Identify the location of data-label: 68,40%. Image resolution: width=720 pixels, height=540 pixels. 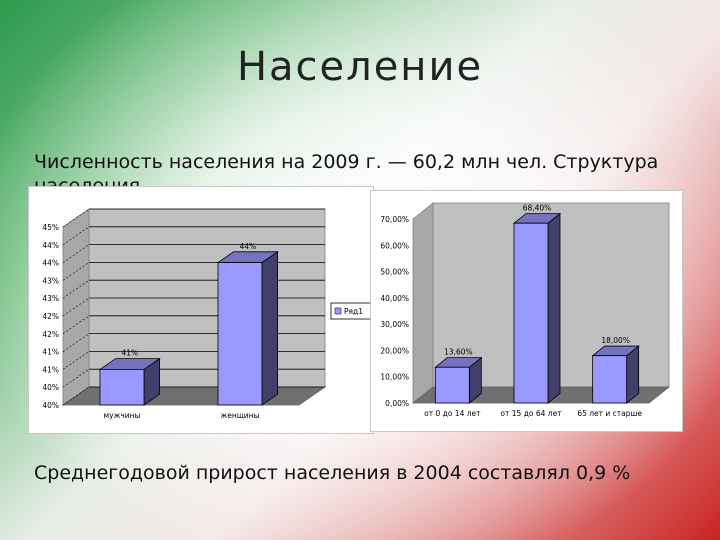
(537, 208).